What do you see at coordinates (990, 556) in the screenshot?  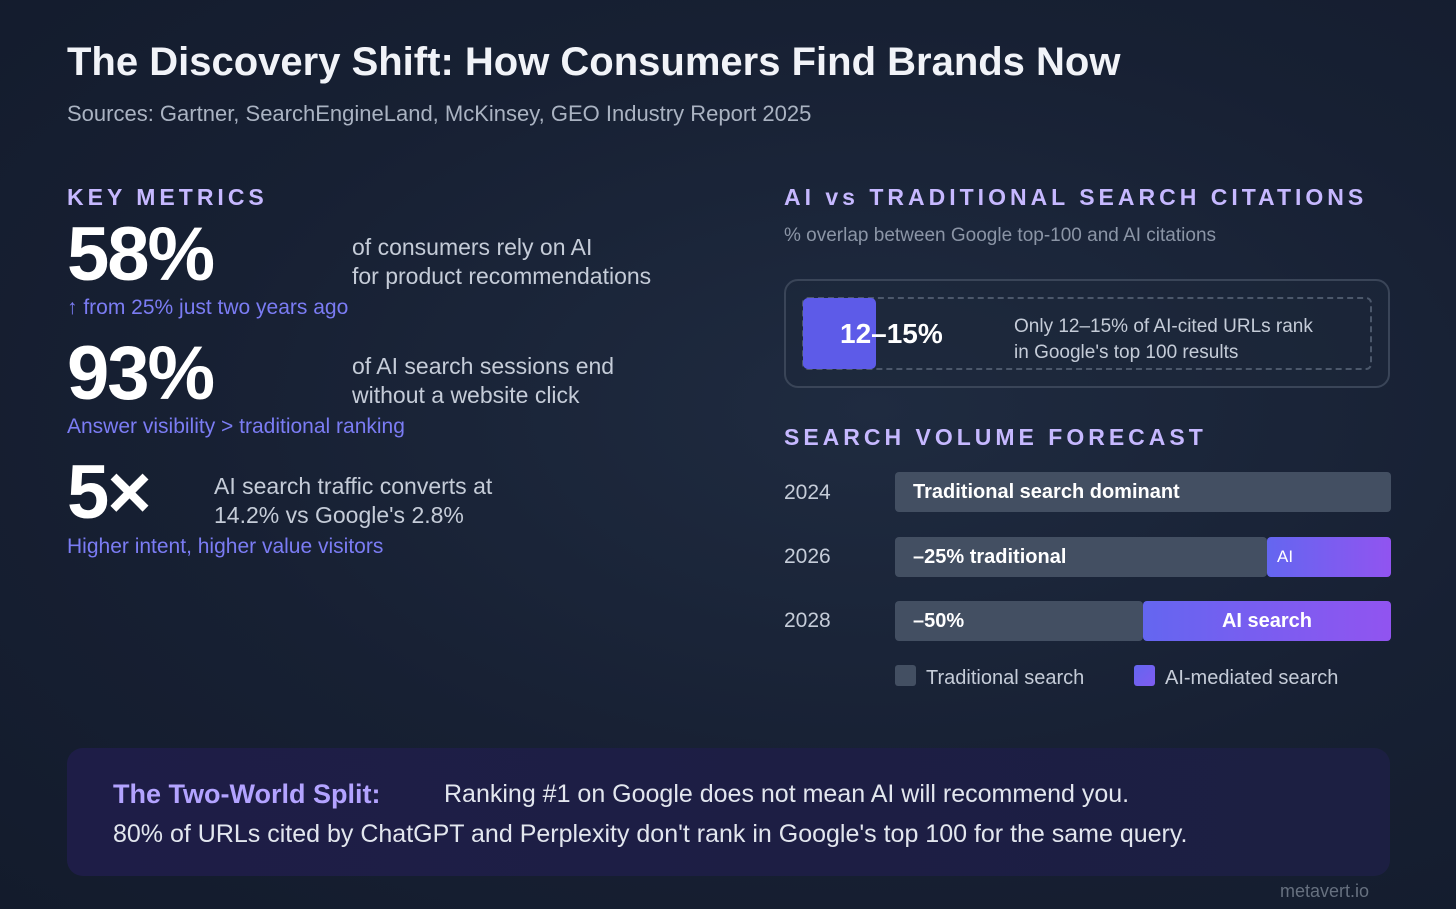 I see `bar-label: –25% traditional` at bounding box center [990, 556].